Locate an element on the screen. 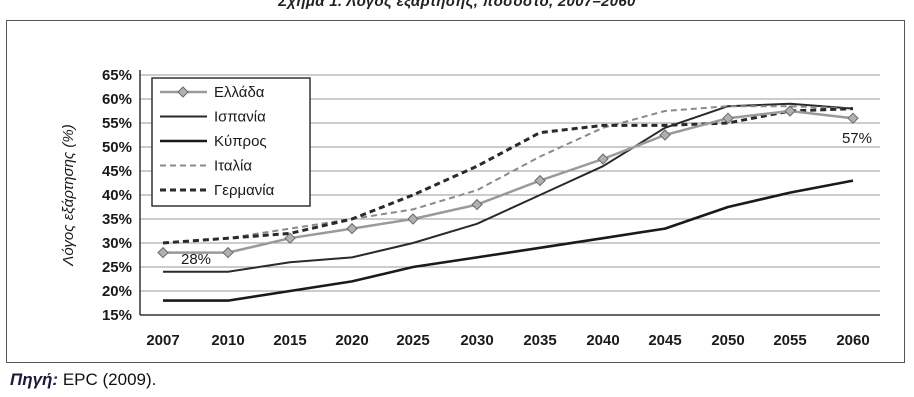  x-tick-label: 2020 is located at coordinates (351, 340).